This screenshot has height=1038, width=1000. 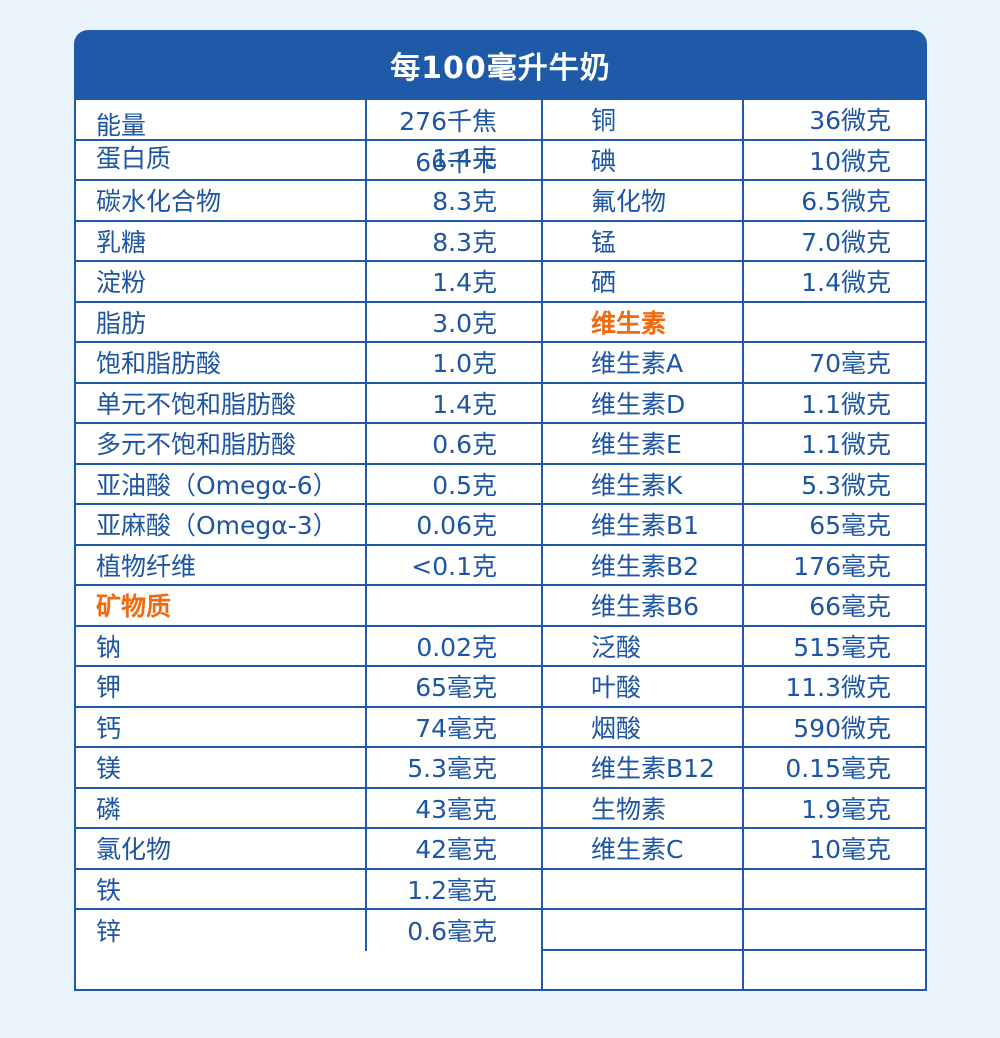 What do you see at coordinates (308, 768) in the screenshot?
I see `table-row: 镁 5.3毫克` at bounding box center [308, 768].